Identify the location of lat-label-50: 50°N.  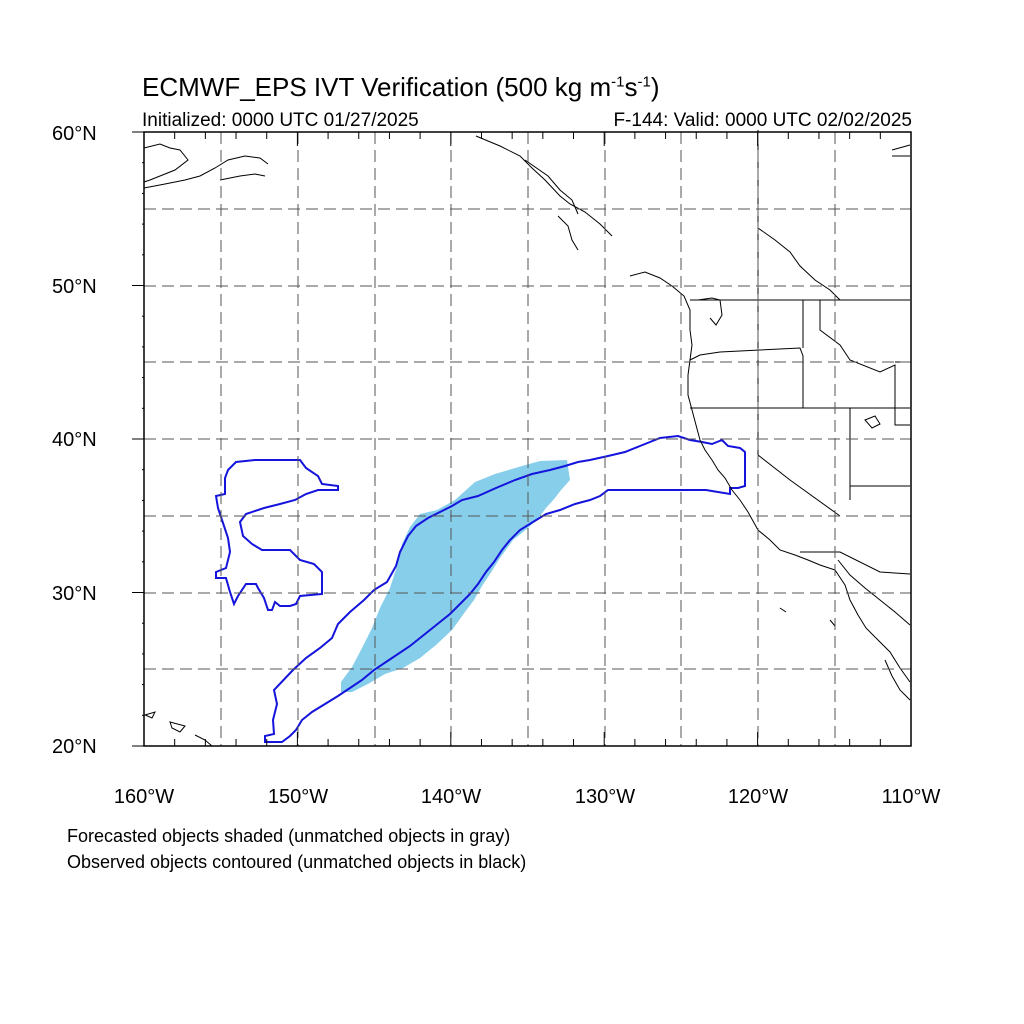
(74, 287).